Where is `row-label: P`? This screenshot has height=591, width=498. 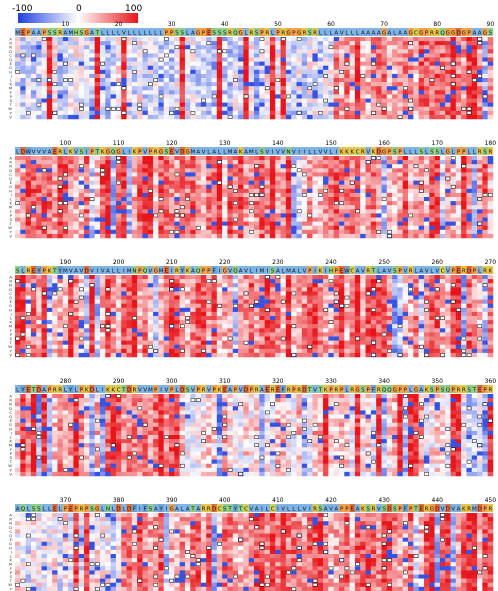
row-label: P is located at coordinates (11, 215).